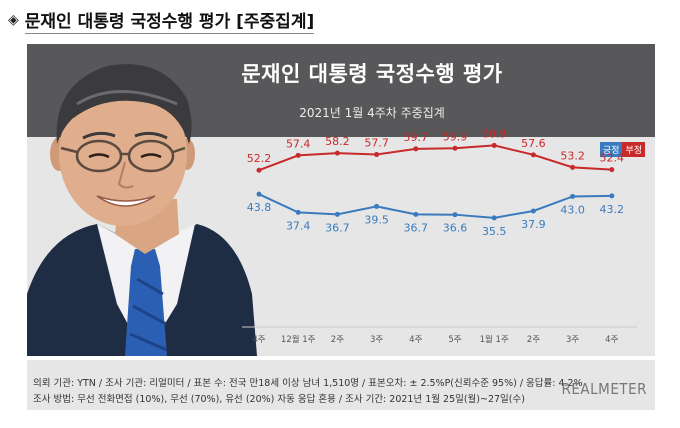 The width and height of the screenshot is (680, 428). Describe the element at coordinates (337, 141) in the screenshot. I see `data-label: 58.2` at that location.